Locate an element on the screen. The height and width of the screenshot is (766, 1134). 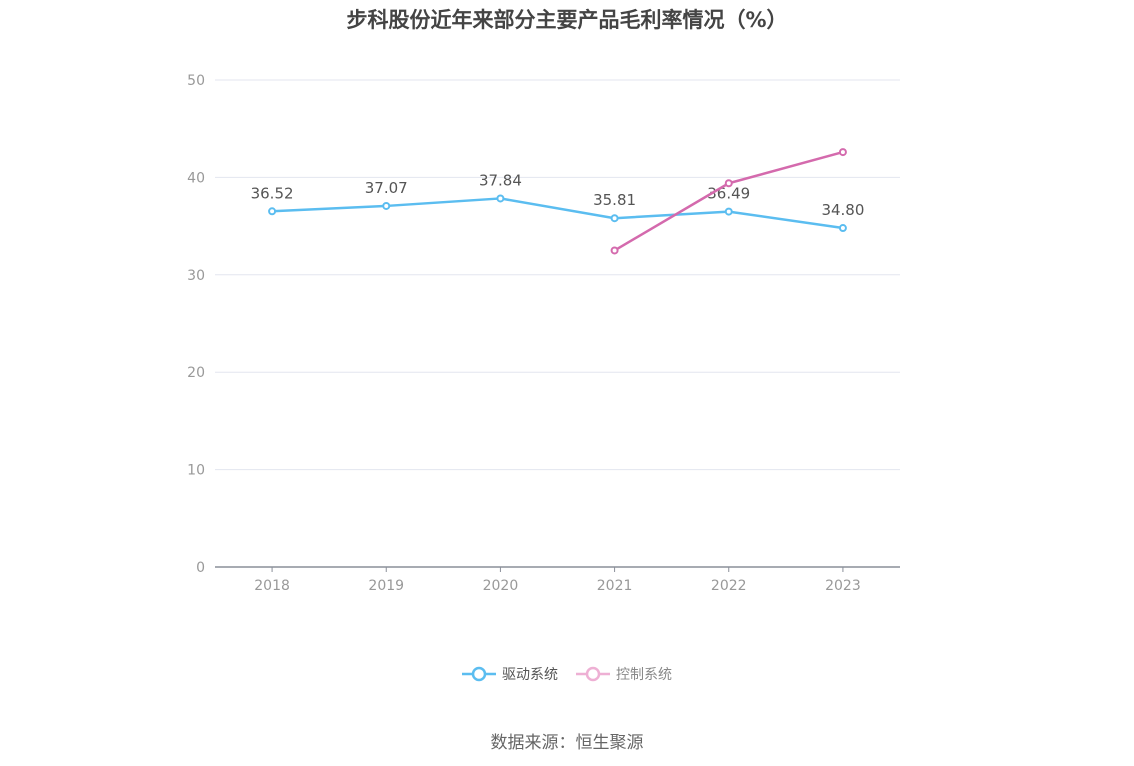
data-label: 35.81 is located at coordinates (614, 200).